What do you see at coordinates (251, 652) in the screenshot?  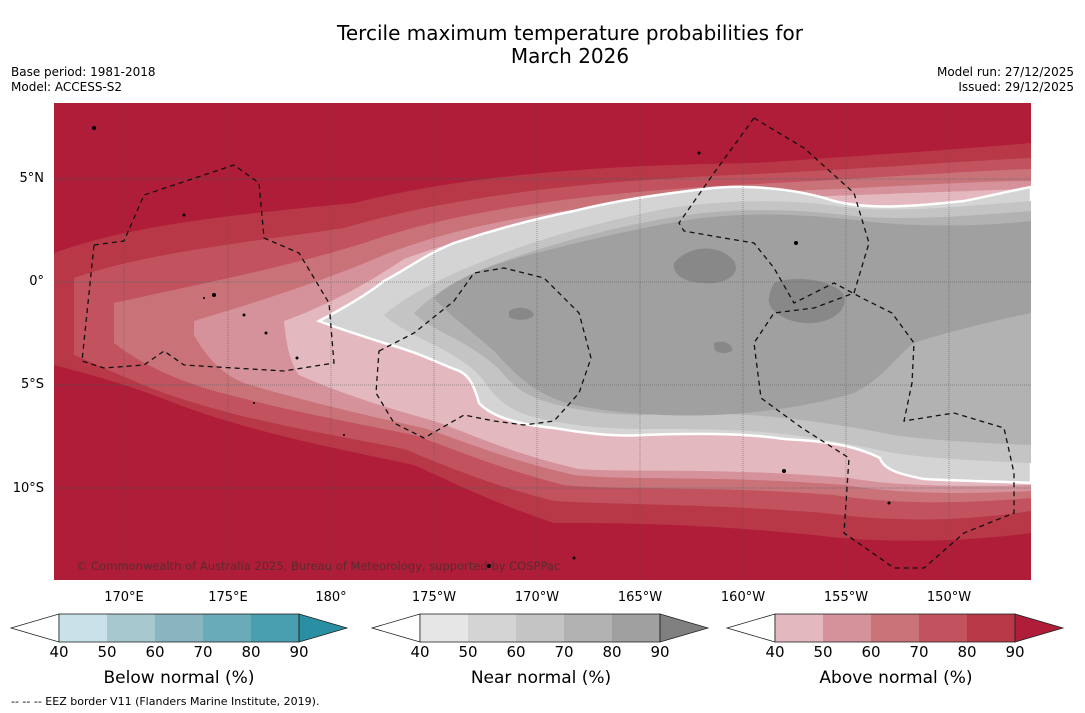 I see `below-tick-80: 80` at bounding box center [251, 652].